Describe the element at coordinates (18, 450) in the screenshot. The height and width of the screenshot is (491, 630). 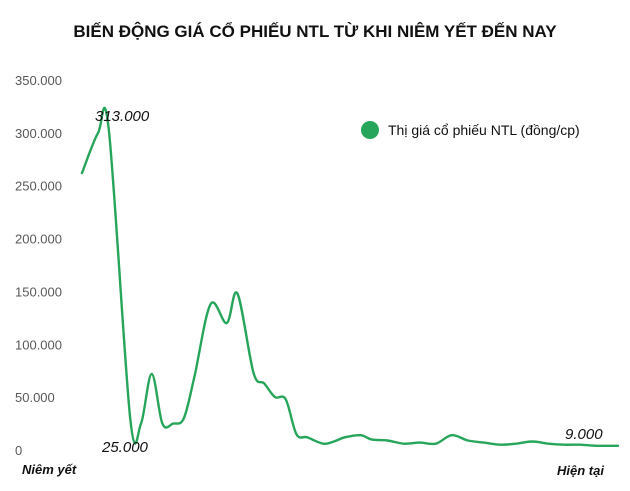
I see `y-tick-label: 0` at that location.